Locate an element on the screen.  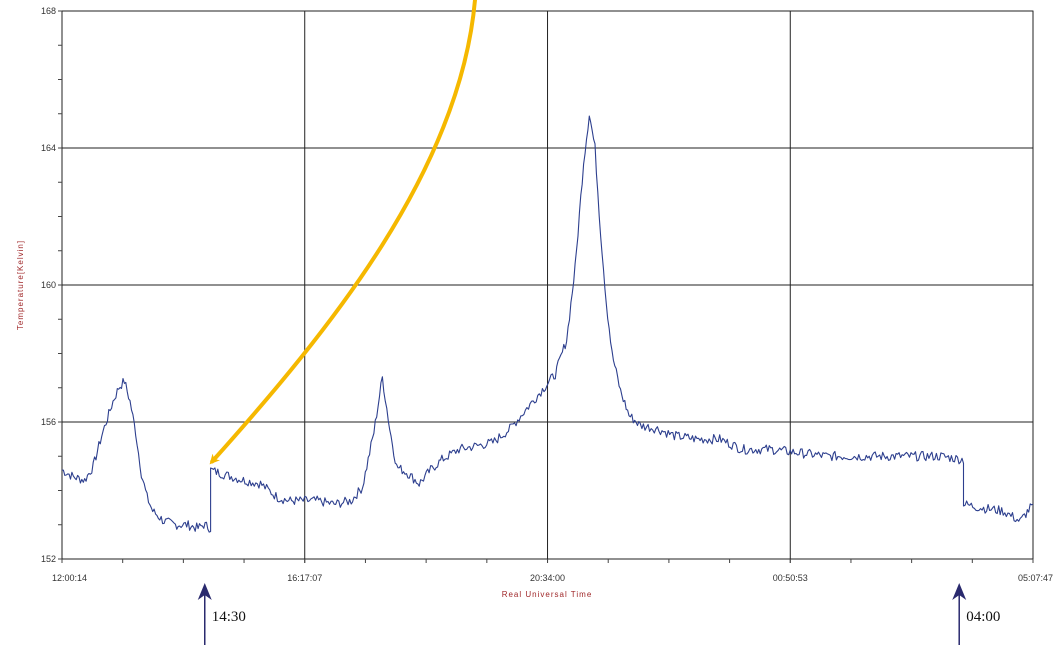
time-marker-1430: 14:30 is located at coordinates (221, 614).